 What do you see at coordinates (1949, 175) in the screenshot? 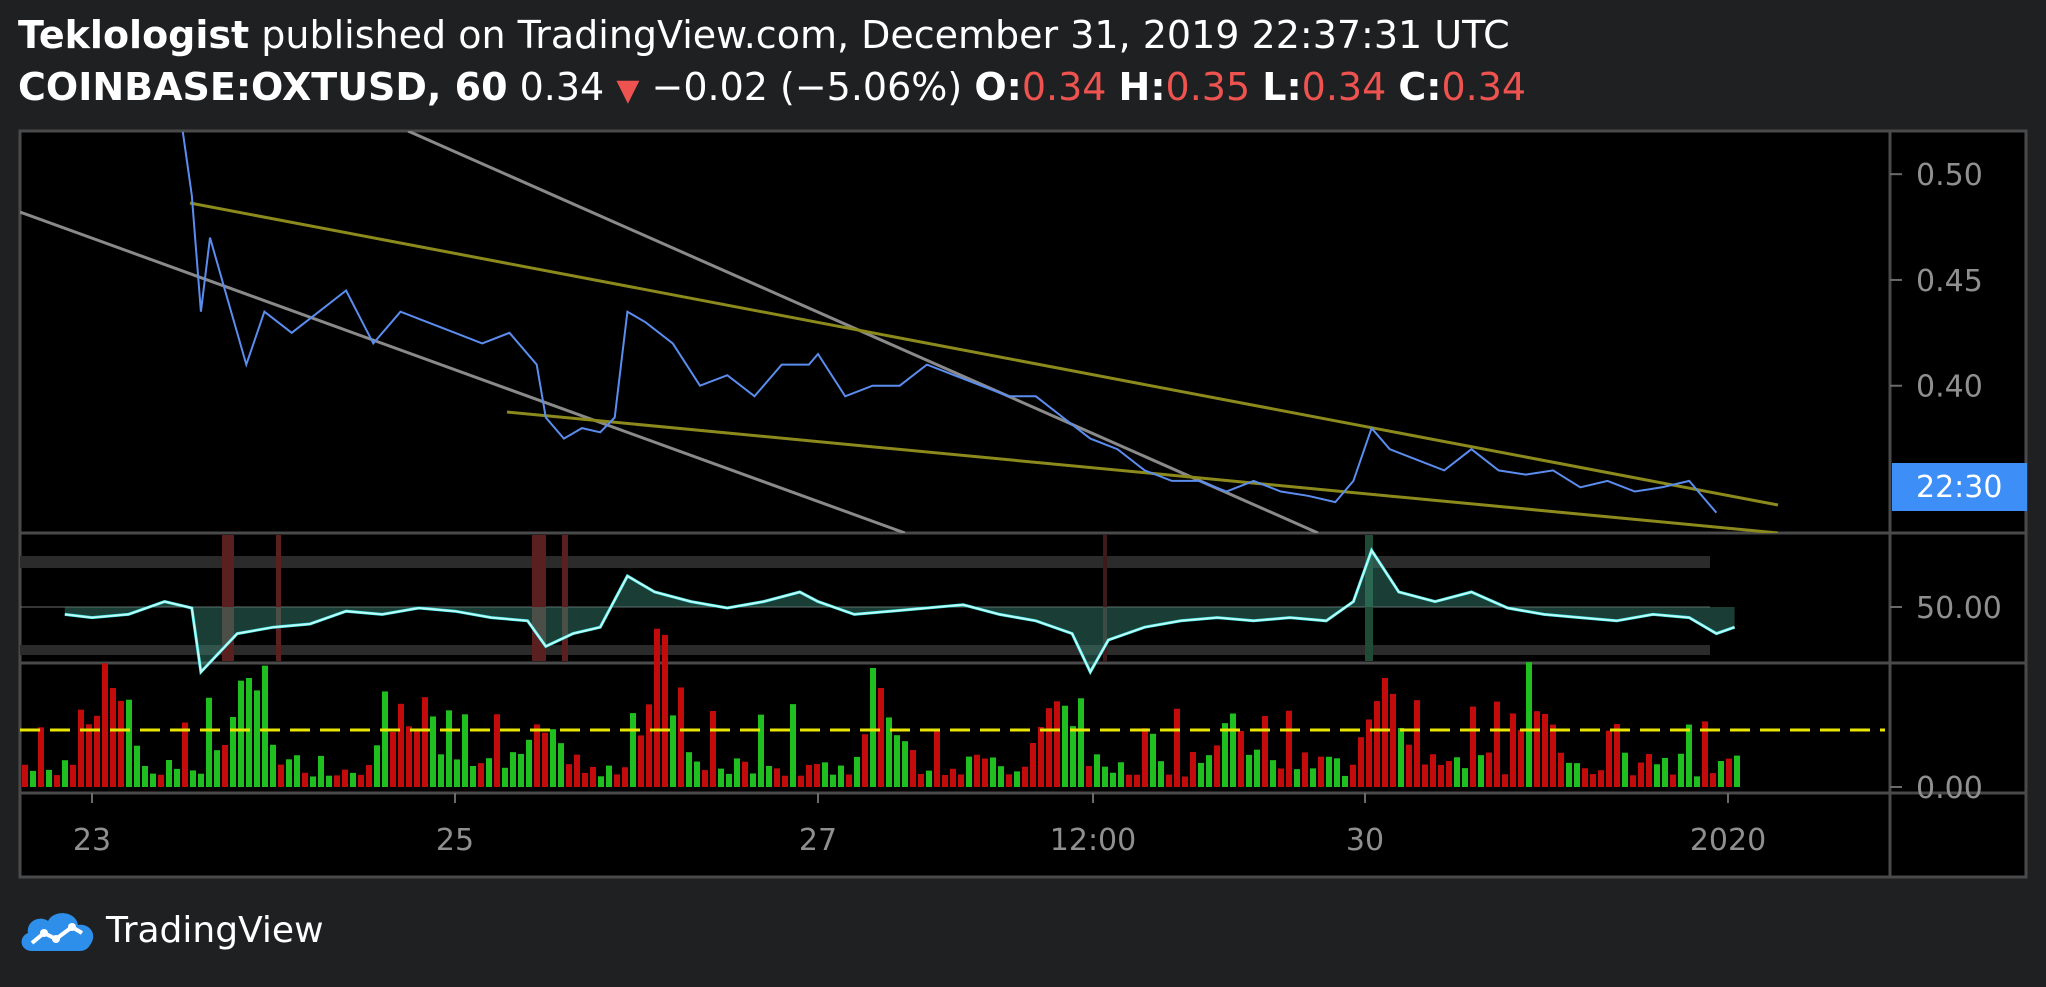
I see `price-tick-label: 0.50` at bounding box center [1949, 175].